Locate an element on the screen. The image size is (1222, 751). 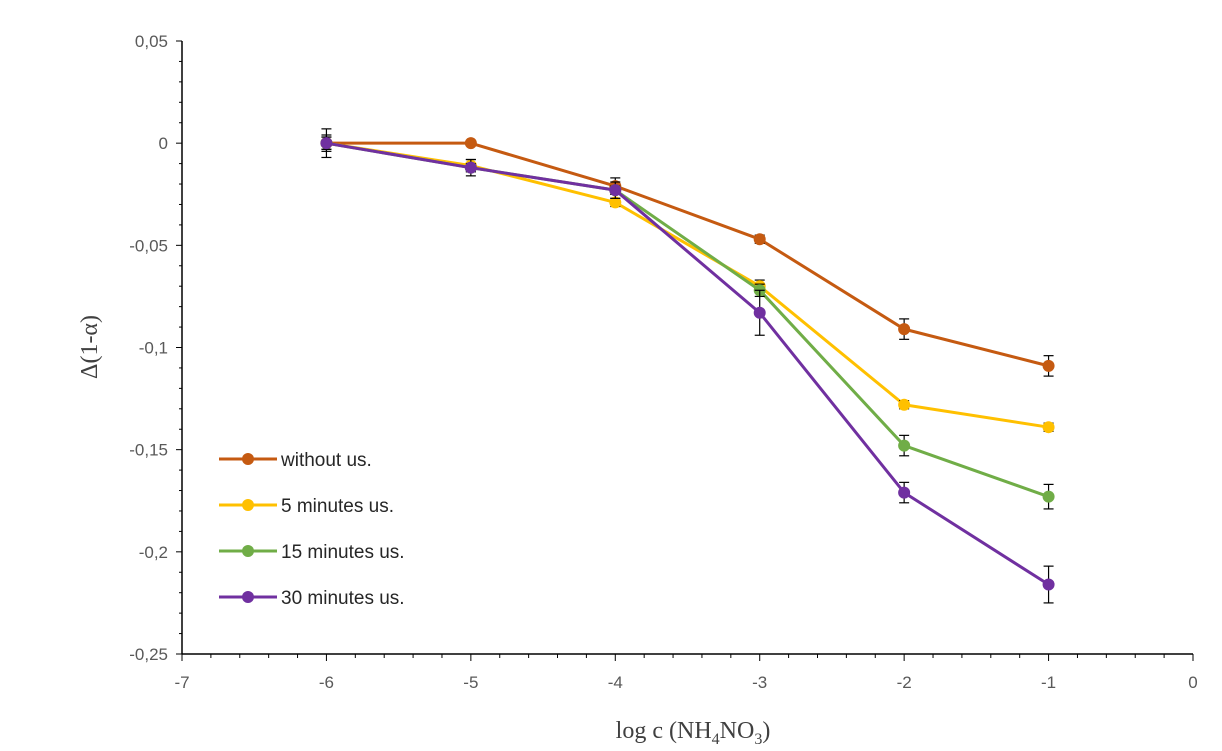
y-tick-label: -0,25 is located at coordinates (148, 654).